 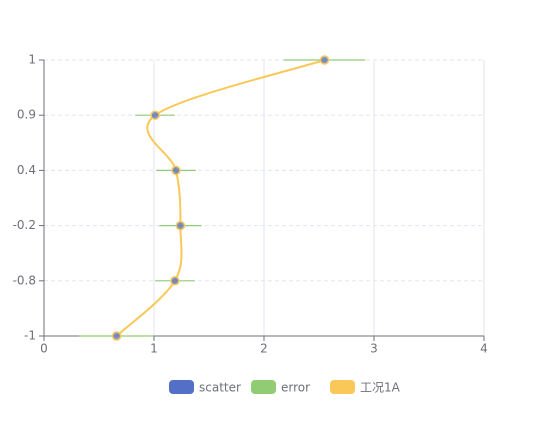 What do you see at coordinates (220, 388) in the screenshot?
I see `legend-label: scatter` at bounding box center [220, 388].